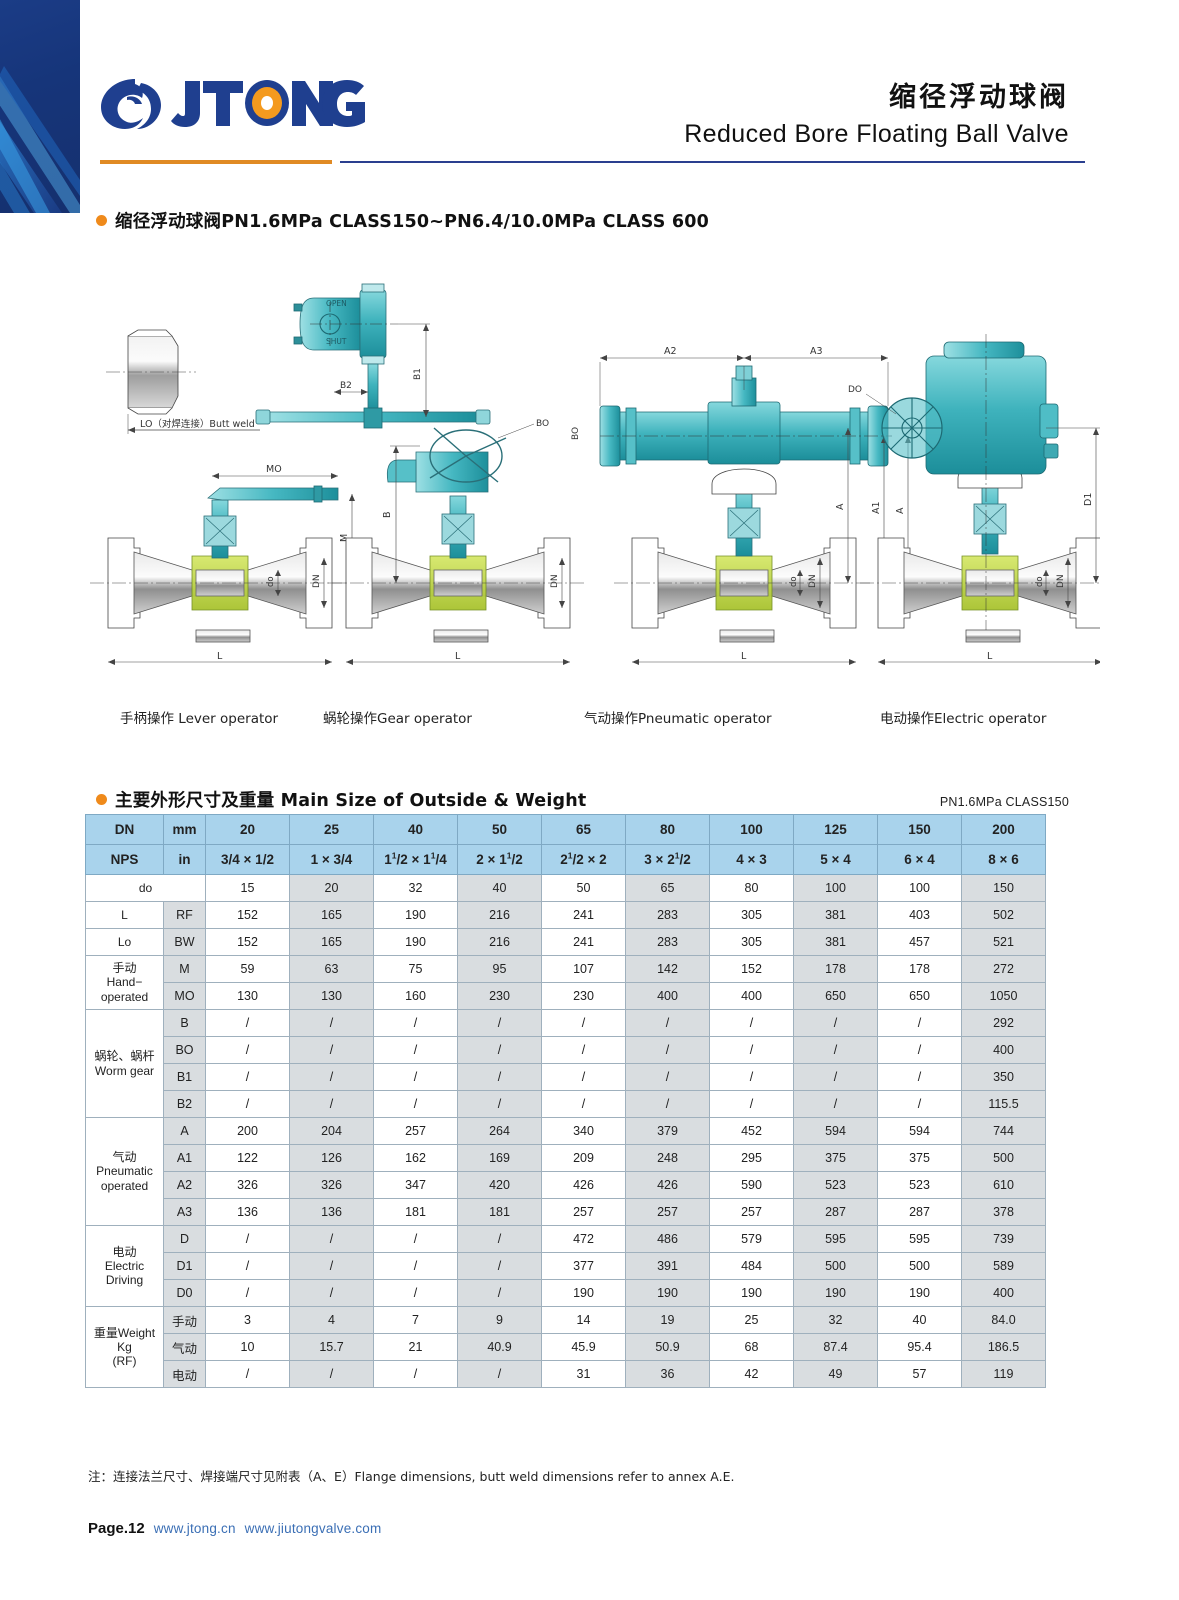 The image size is (1179, 1600). I want to click on table-cell: 739, so click(1003, 1239).